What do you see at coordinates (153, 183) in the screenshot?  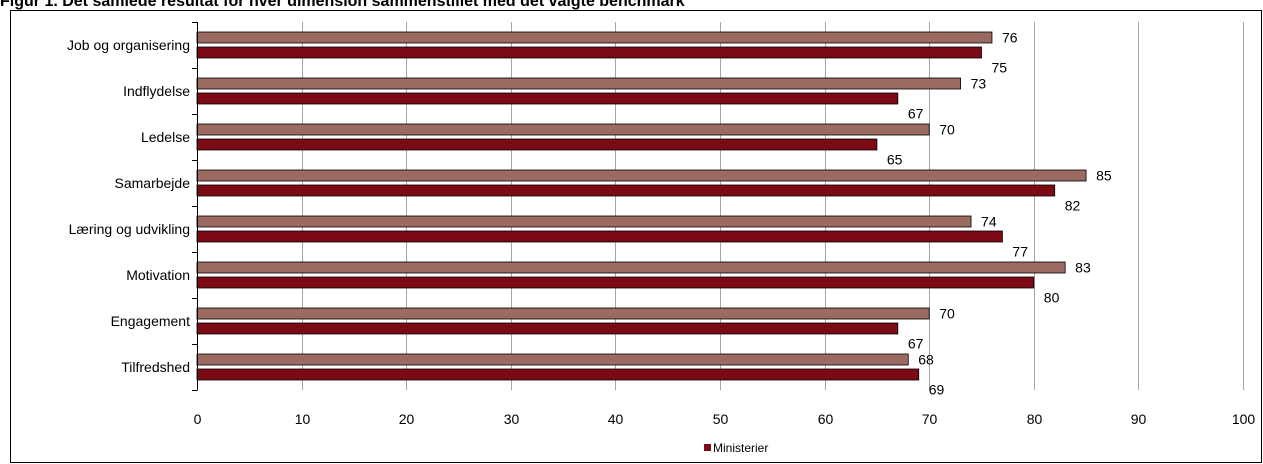 I see `category-label: Samarbejde` at bounding box center [153, 183].